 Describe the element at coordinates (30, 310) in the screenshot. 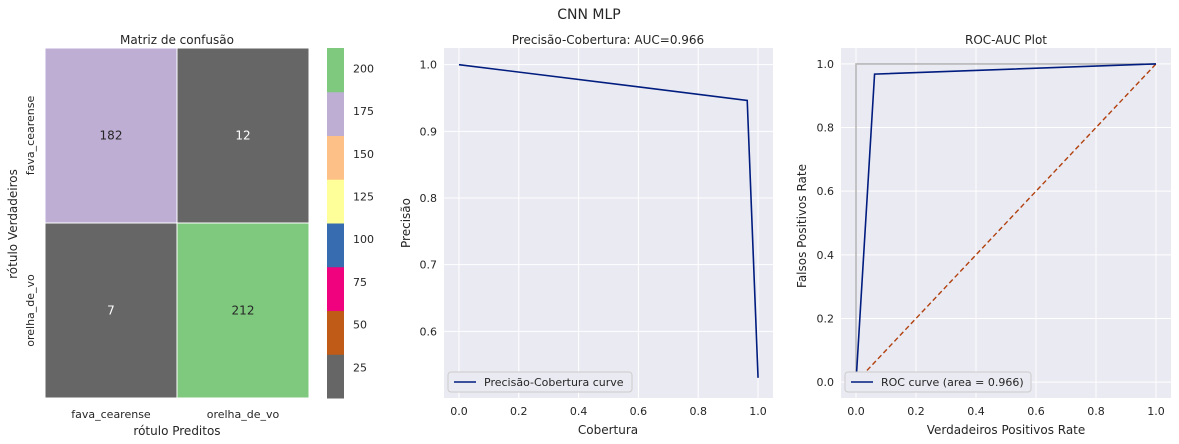

I see `heatmap-y-tick-label: orelha_de_vo` at that location.